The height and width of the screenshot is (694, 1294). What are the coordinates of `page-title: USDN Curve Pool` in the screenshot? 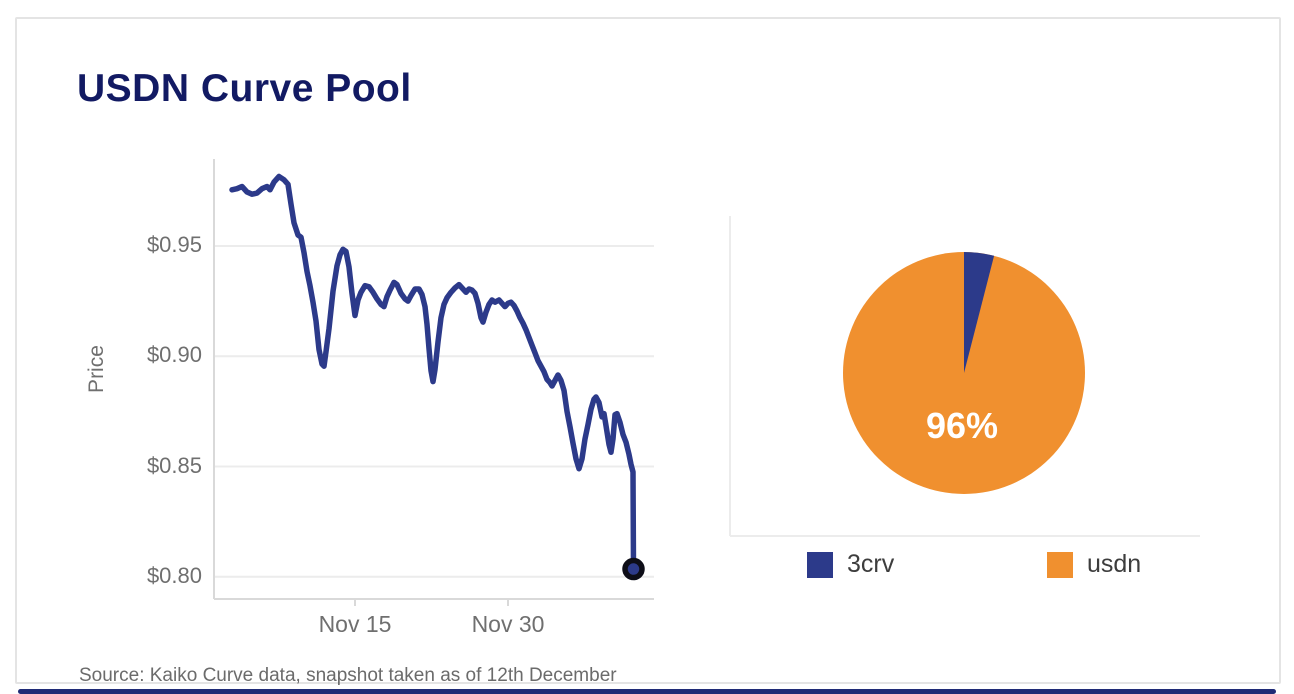 It's located at (244, 88).